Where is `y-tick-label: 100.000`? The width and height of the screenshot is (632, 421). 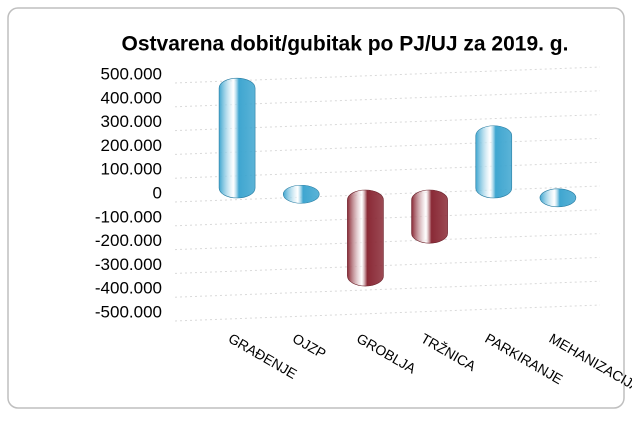 y-tick-label: 100.000 is located at coordinates (131, 169).